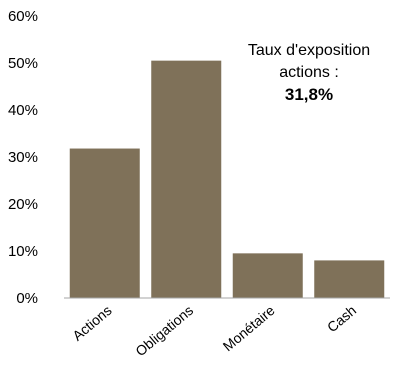 This screenshot has height=385, width=399. What do you see at coordinates (23, 204) in the screenshot?
I see `y-tick-label: 20%` at bounding box center [23, 204].